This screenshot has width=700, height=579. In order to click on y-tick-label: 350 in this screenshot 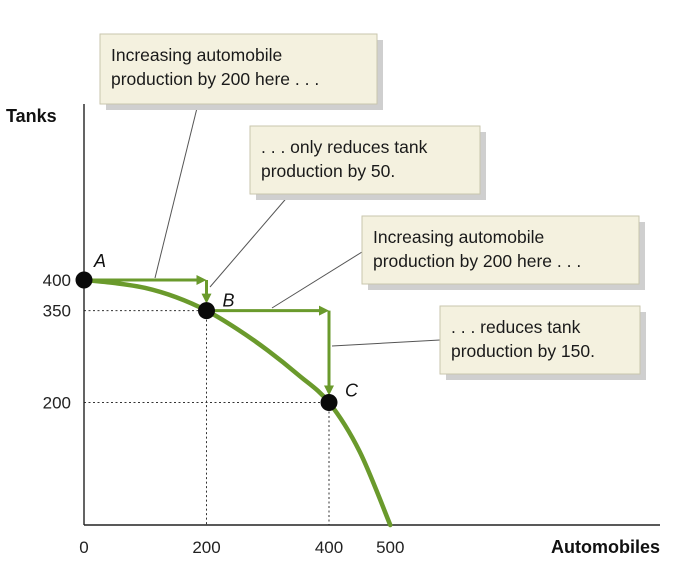, I will do `click(57, 311)`.